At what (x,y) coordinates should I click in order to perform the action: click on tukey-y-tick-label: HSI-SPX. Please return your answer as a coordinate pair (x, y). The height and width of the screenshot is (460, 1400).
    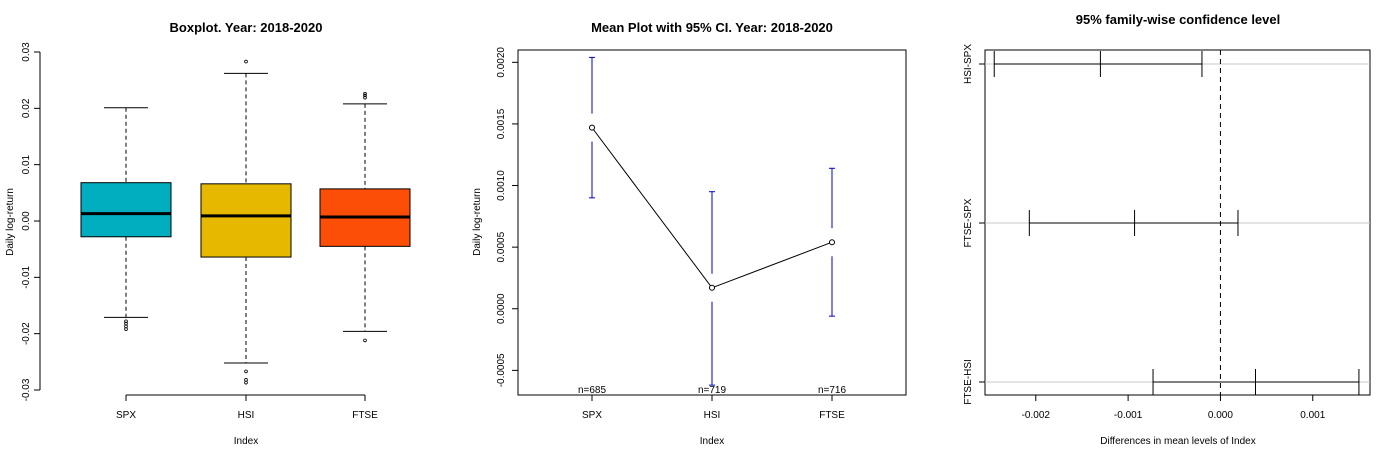
    Looking at the image, I should click on (968, 64).